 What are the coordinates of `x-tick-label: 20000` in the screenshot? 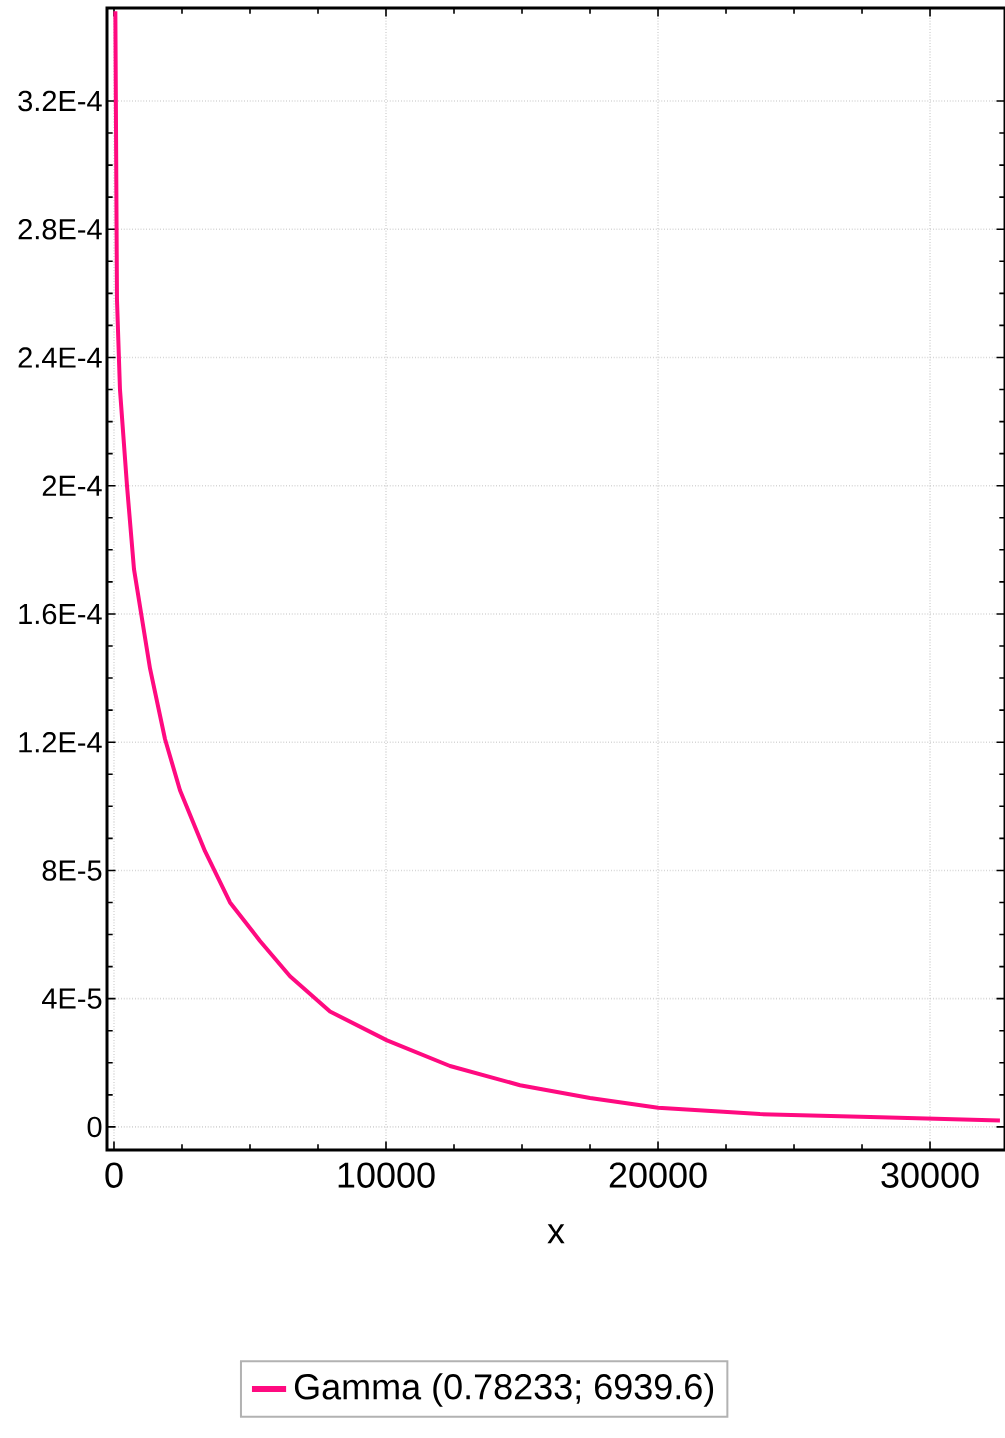 It's located at (658, 1175).